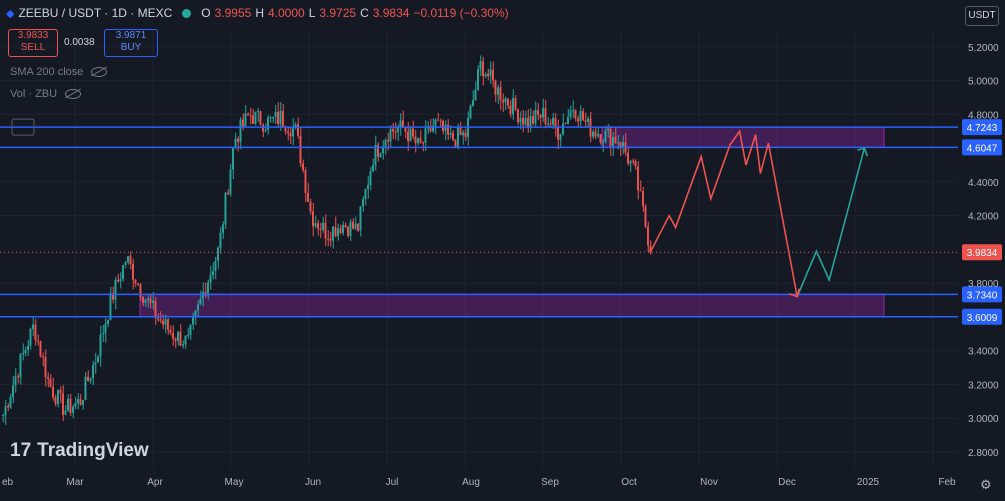 This screenshot has height=501, width=1005. Describe the element at coordinates (391, 13) in the screenshot. I see `close-value: 3.9834` at that location.